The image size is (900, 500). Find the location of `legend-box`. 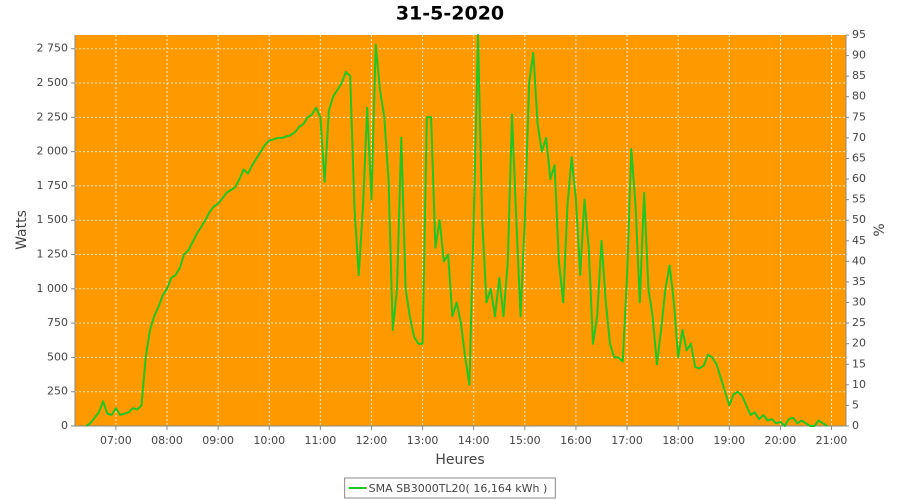

legend-box is located at coordinates (450, 488).